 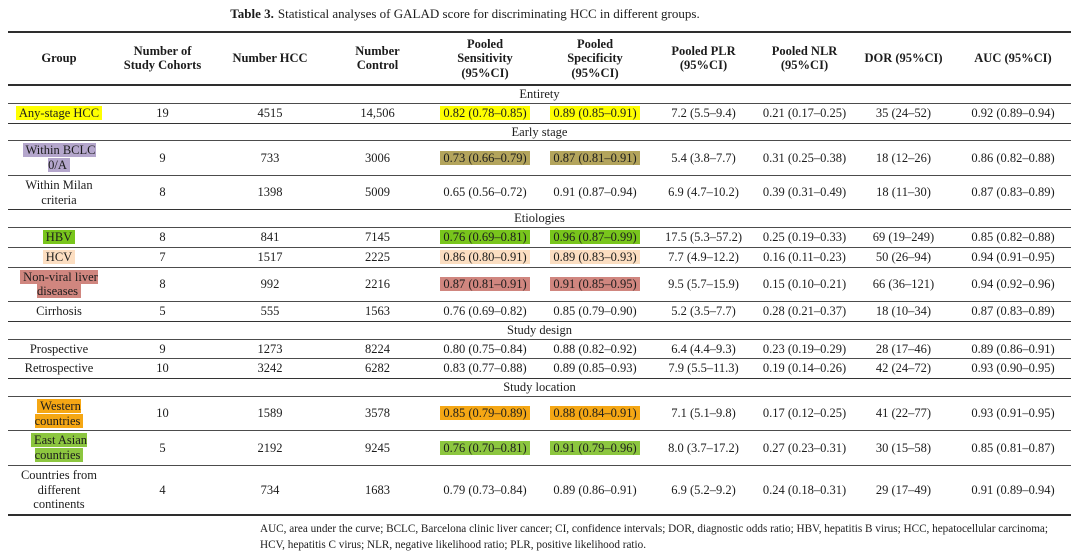 I want to click on cell-hcc: 3242, so click(x=270, y=369).